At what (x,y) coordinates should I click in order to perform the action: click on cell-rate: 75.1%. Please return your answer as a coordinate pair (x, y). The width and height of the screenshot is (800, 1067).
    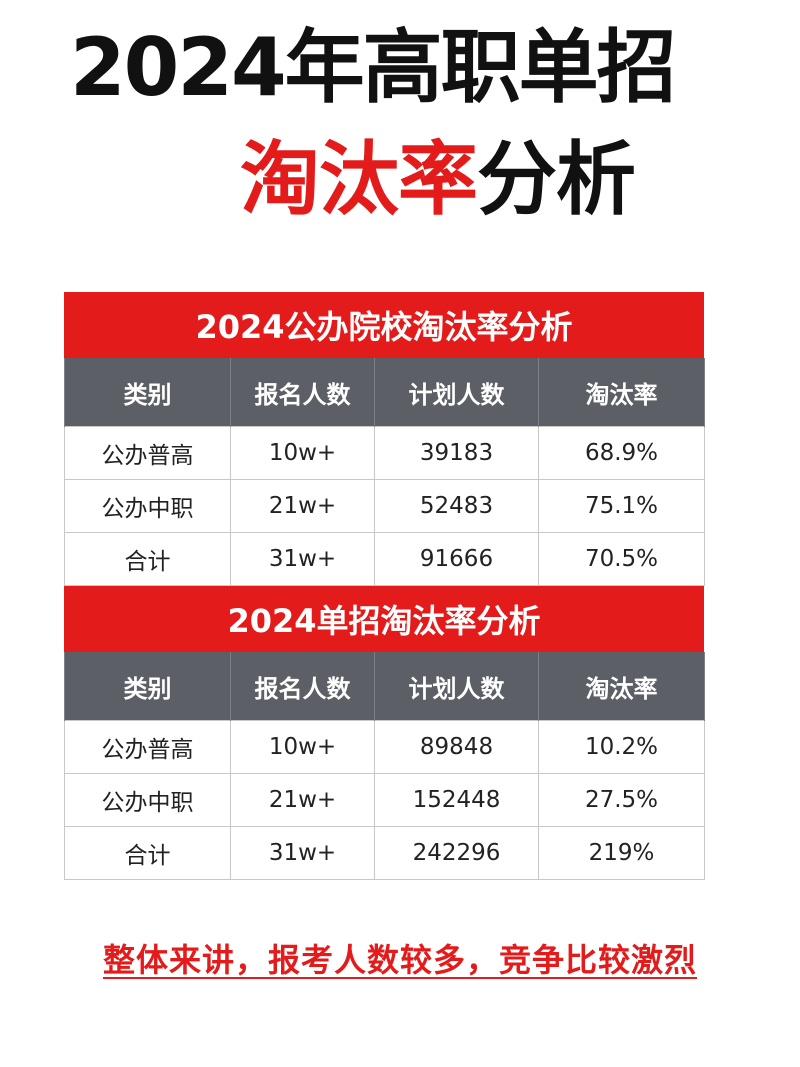
    Looking at the image, I should click on (621, 506).